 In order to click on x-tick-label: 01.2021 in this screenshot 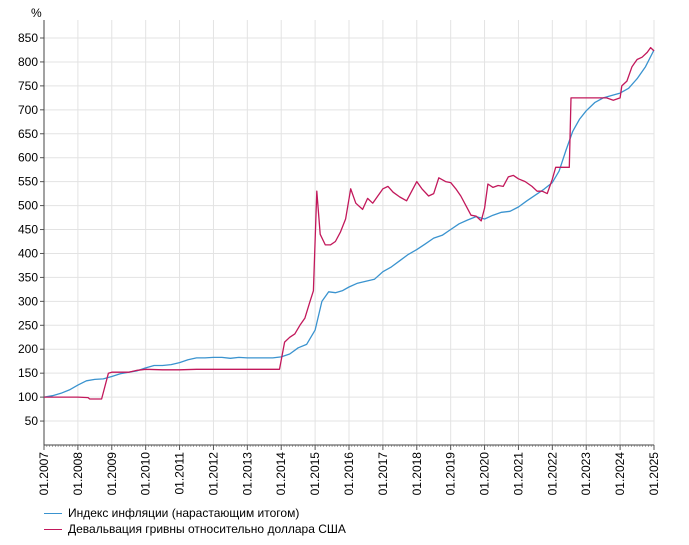, I will do `click(518, 474)`.